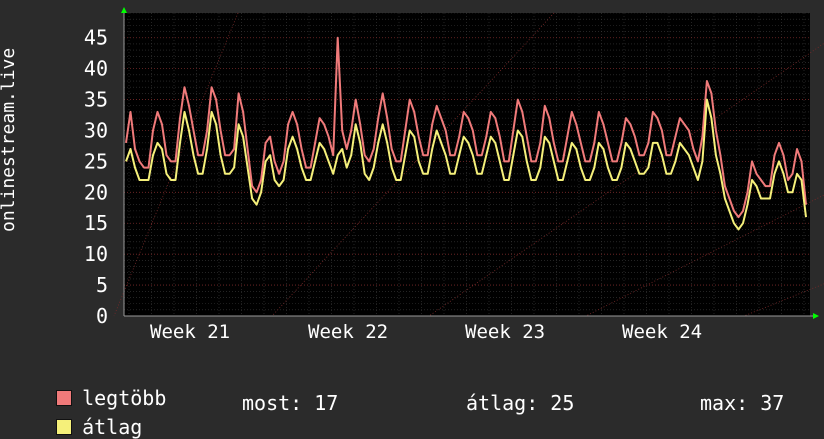  What do you see at coordinates (520, 403) in the screenshot?
I see `stat-average: átlag: 25` at bounding box center [520, 403].